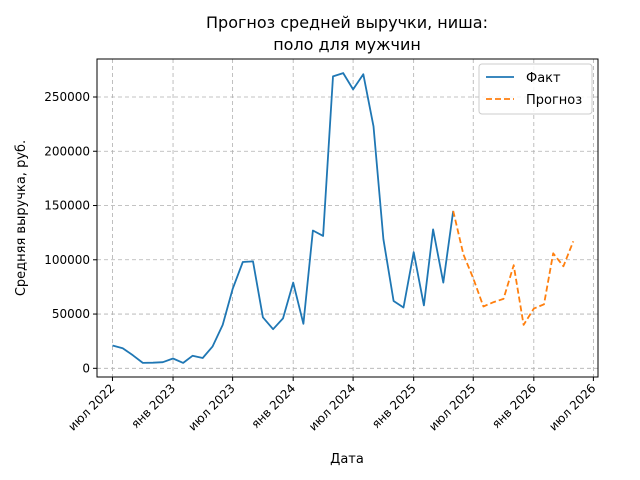 This screenshot has width=640, height=480. I want to click on y-axis: 0 50000 100000 150000 200000 250000, so click(70, 232).